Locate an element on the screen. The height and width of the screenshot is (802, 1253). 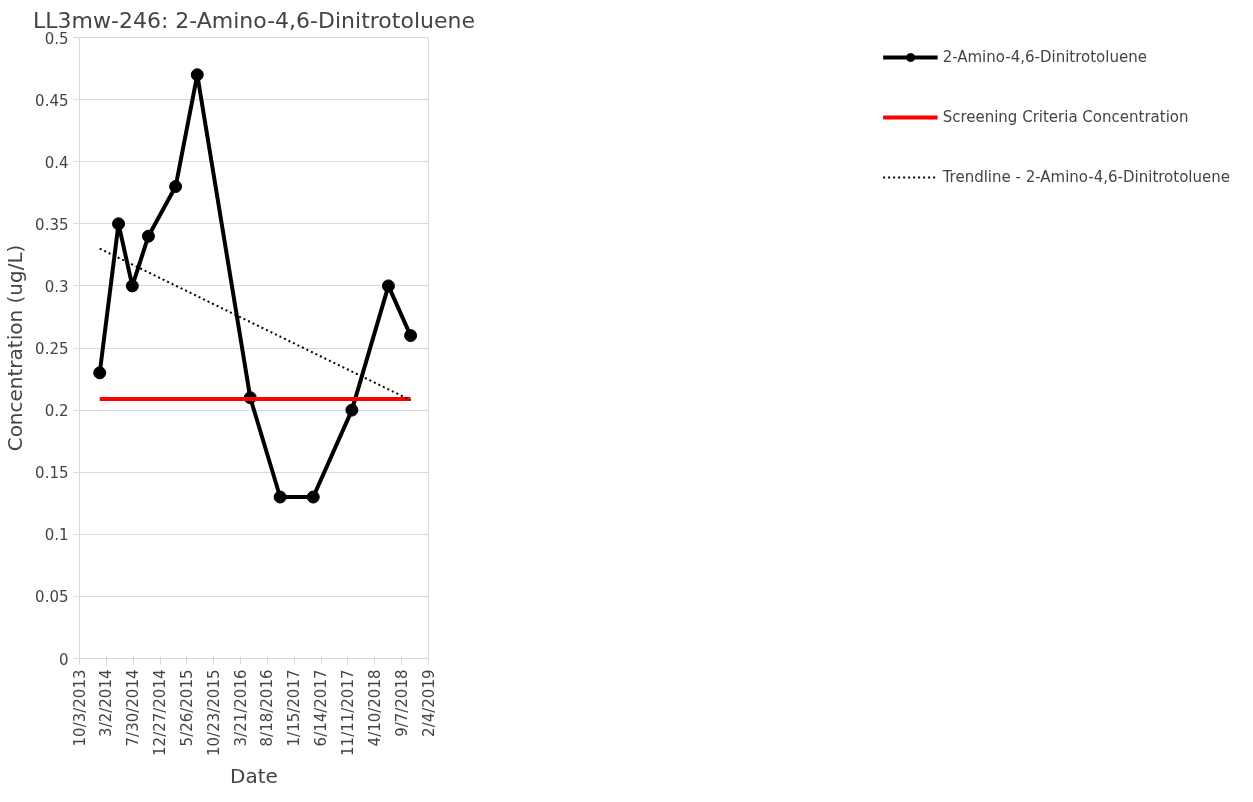
y-tick-label: 0.15 is located at coordinates (52, 473).